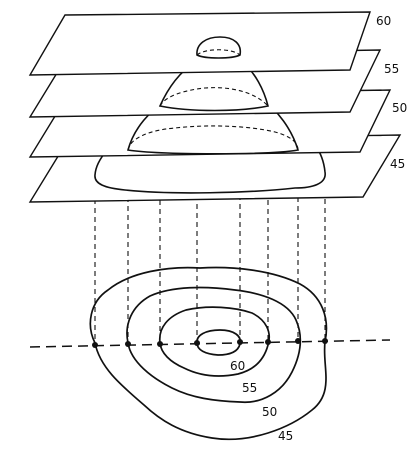 The height and width of the screenshot is (470, 420). I want to click on plane-label-60: 60, so click(383, 21).